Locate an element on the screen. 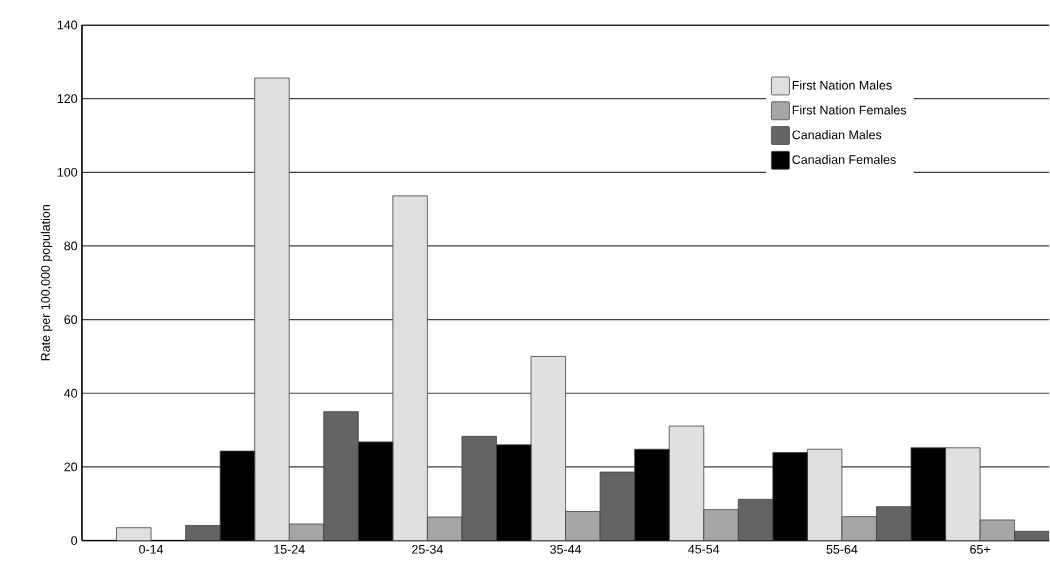  y-tick-label: 140 is located at coordinates (67, 25).